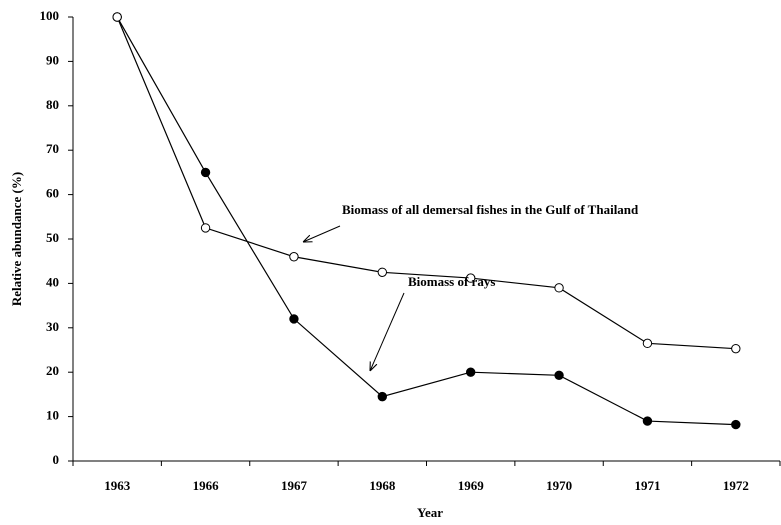 This screenshot has width=781, height=525. Describe the element at coordinates (52, 326) in the screenshot. I see `y-tick-label: 30` at that location.